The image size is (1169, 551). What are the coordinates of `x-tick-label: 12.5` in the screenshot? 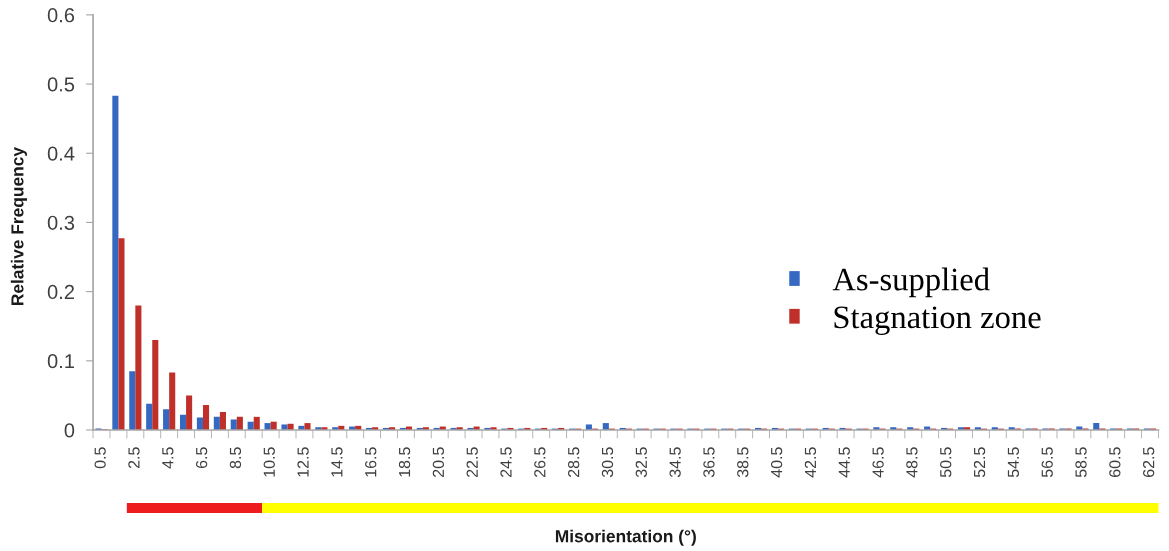 It's located at (303, 462).